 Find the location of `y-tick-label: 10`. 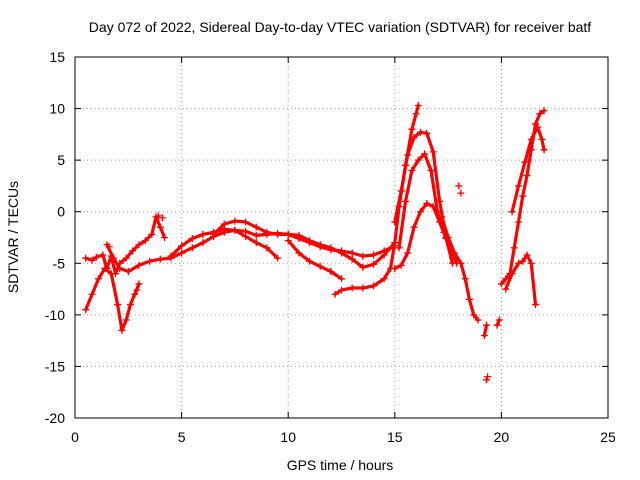

y-tick-label: 10 is located at coordinates (57, 109).